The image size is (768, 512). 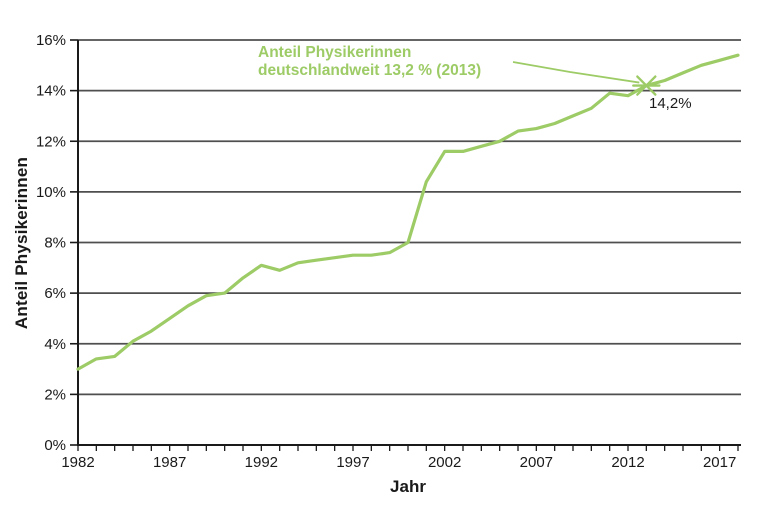 What do you see at coordinates (646, 85) in the screenshot?
I see `data-point-marker` at bounding box center [646, 85].